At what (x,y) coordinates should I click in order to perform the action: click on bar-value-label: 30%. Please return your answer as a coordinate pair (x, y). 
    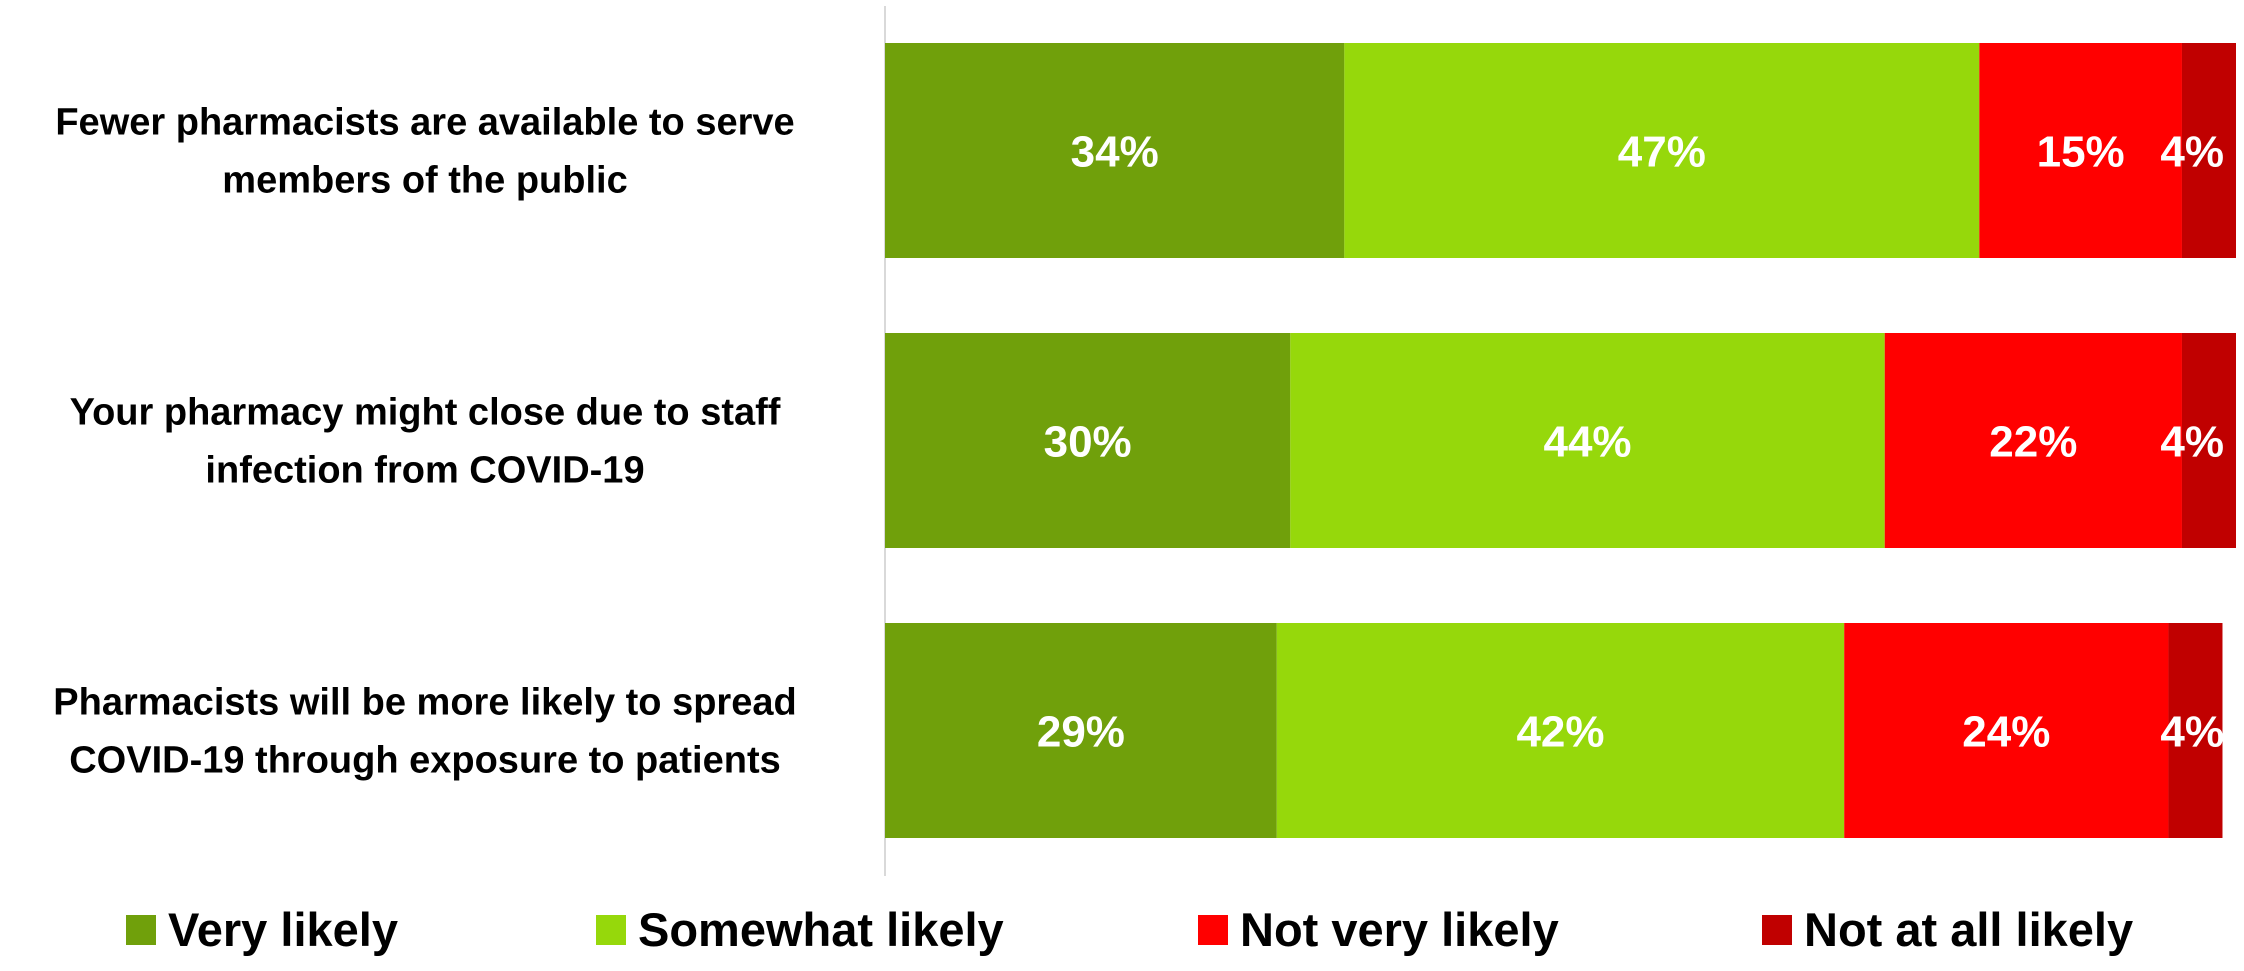
    Looking at the image, I should click on (1088, 442).